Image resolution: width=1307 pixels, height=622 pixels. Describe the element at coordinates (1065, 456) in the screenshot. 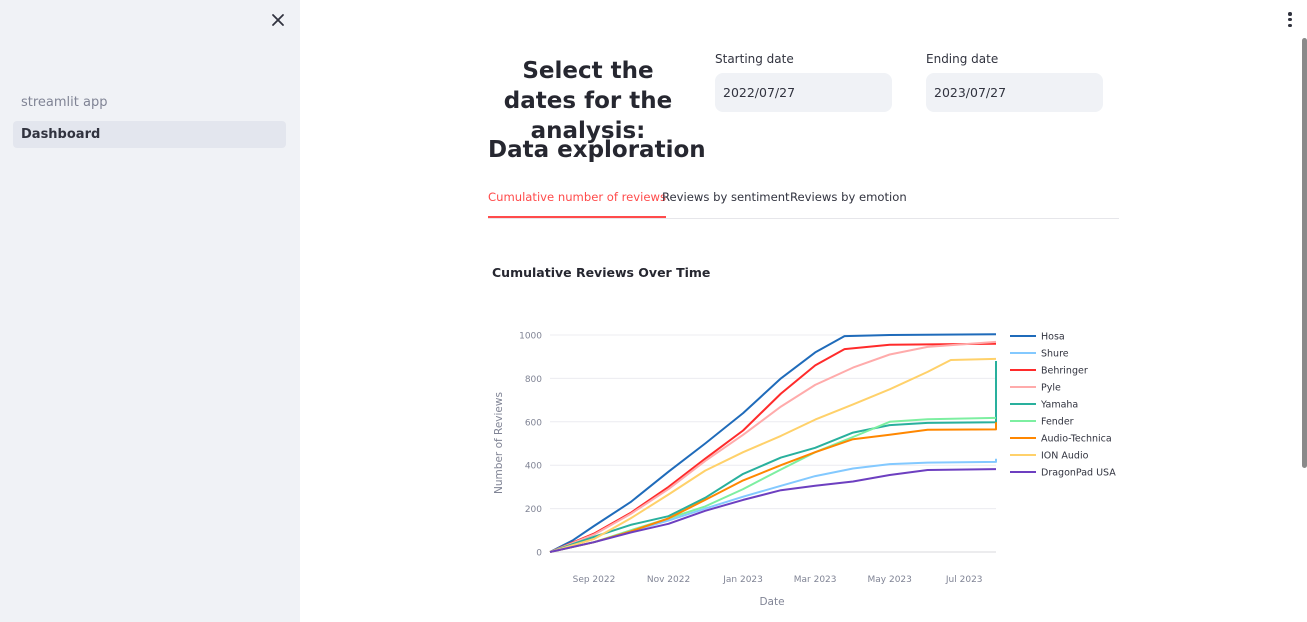

I see `legend-label: ION Audio` at that location.